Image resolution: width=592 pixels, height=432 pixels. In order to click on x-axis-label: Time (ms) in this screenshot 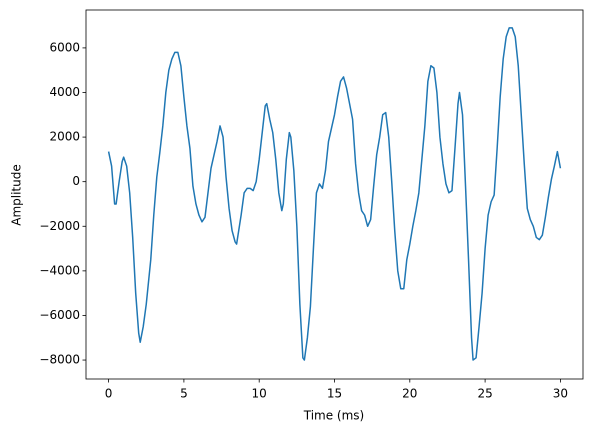, I will do `click(334, 416)`.